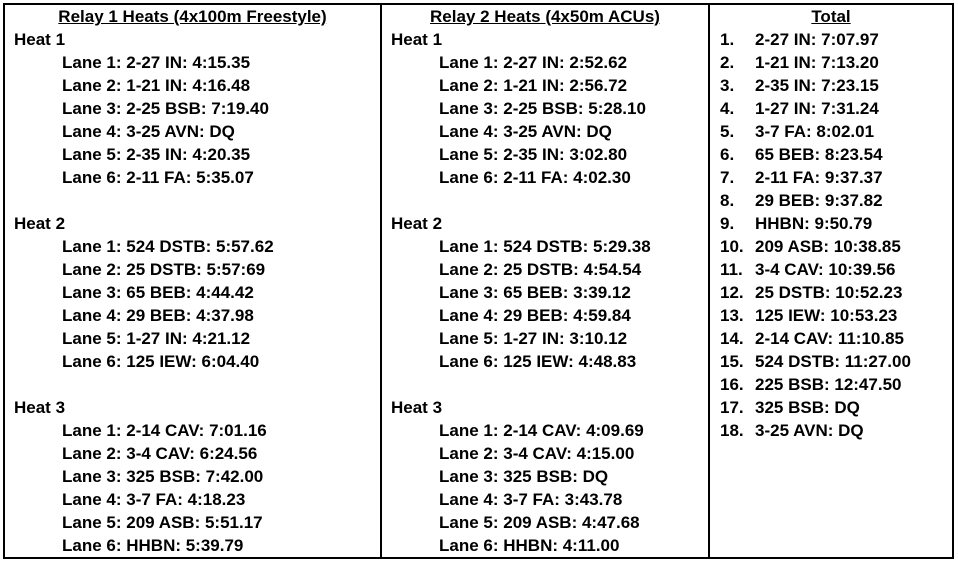 The width and height of the screenshot is (958, 564). Describe the element at coordinates (533, 85) in the screenshot. I see `relay2-heat1-lane2: Lane 2: 1-21 IN: 2:56.72` at that location.